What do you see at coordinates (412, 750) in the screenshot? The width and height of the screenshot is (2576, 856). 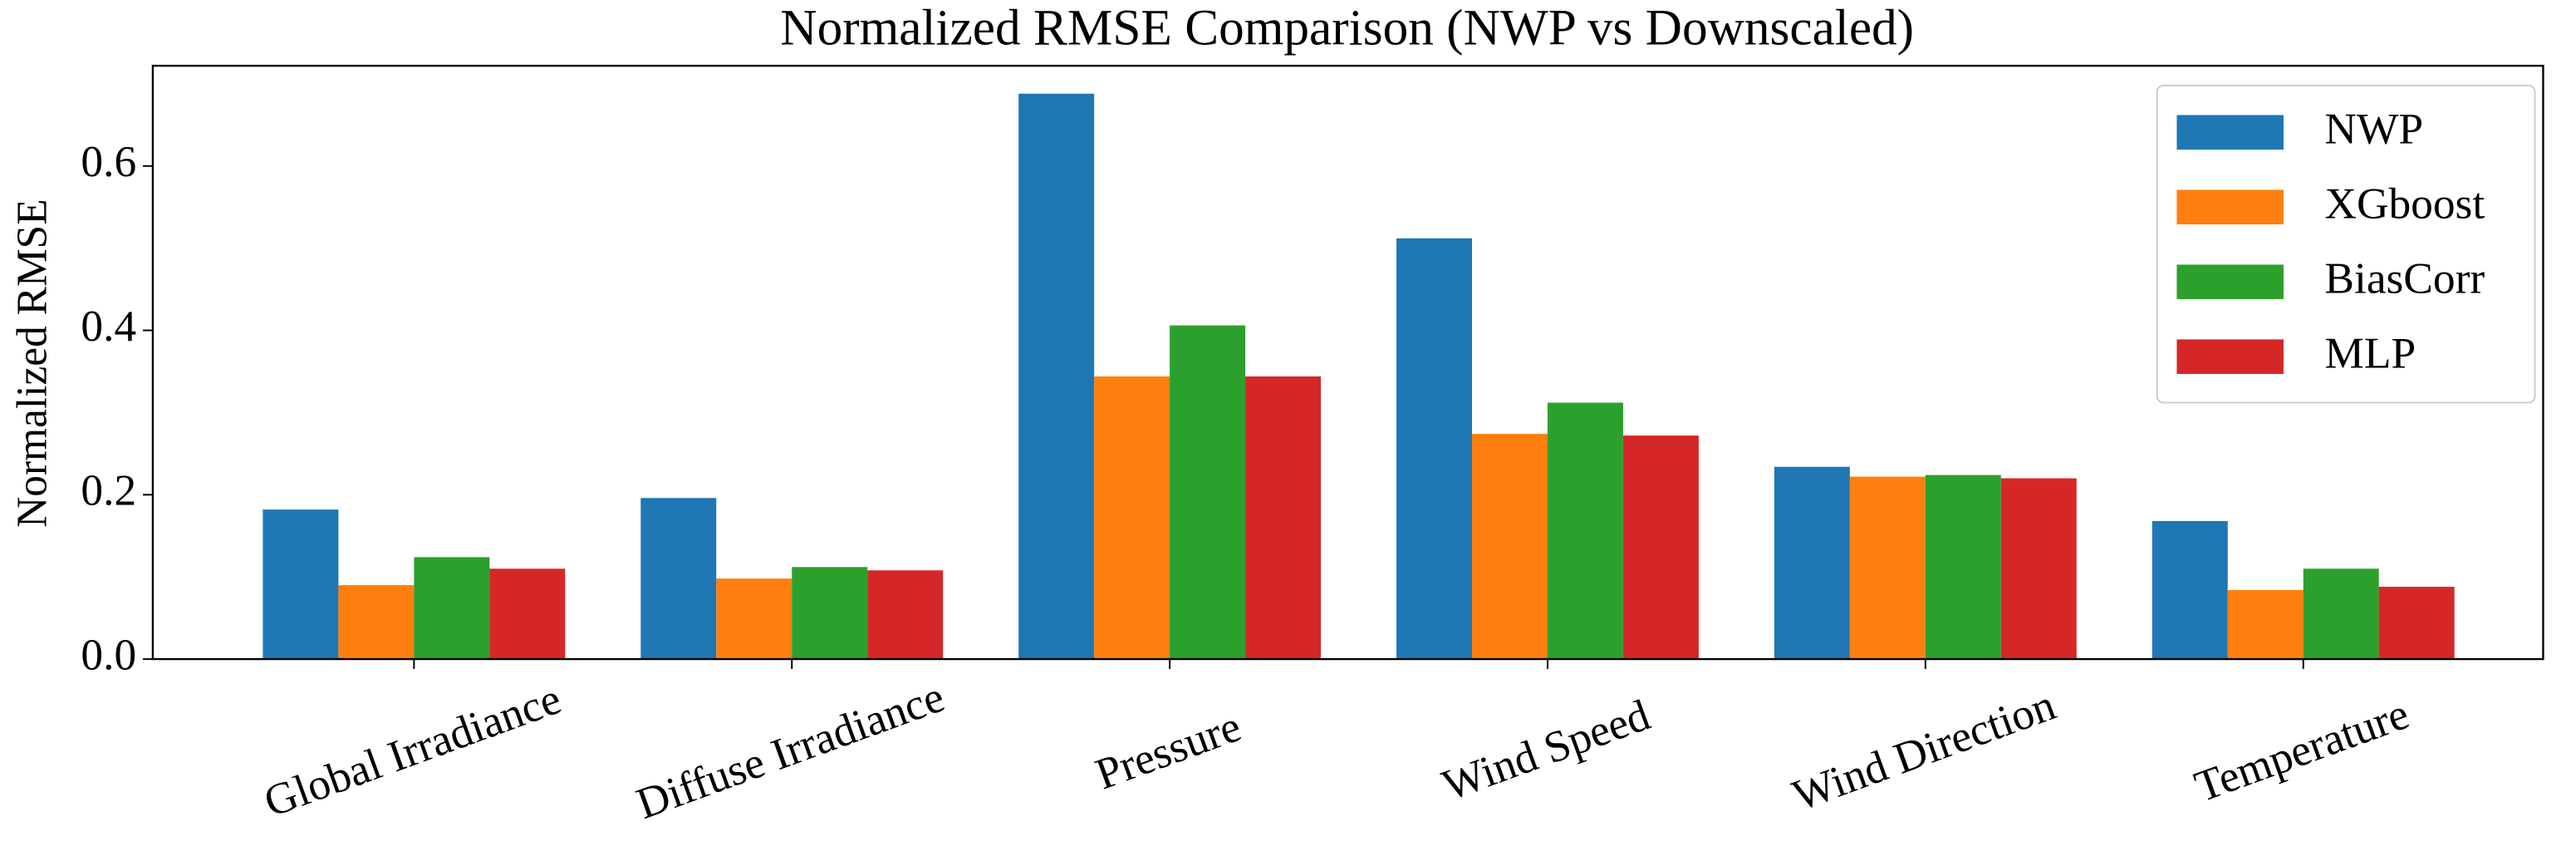 I see `x-tick-label: Global Irradiance` at bounding box center [412, 750].